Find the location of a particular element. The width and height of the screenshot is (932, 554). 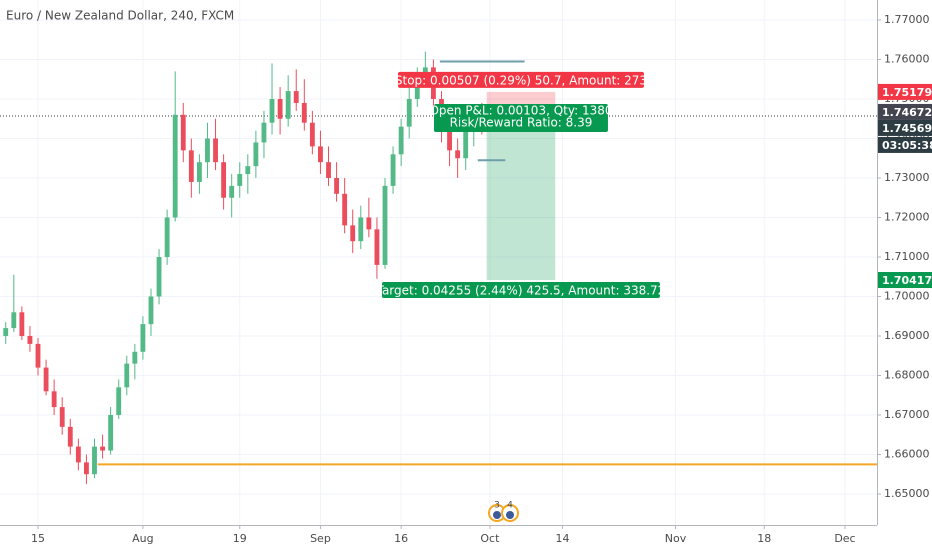

y-tick-label: 1.73000 is located at coordinates (907, 177).